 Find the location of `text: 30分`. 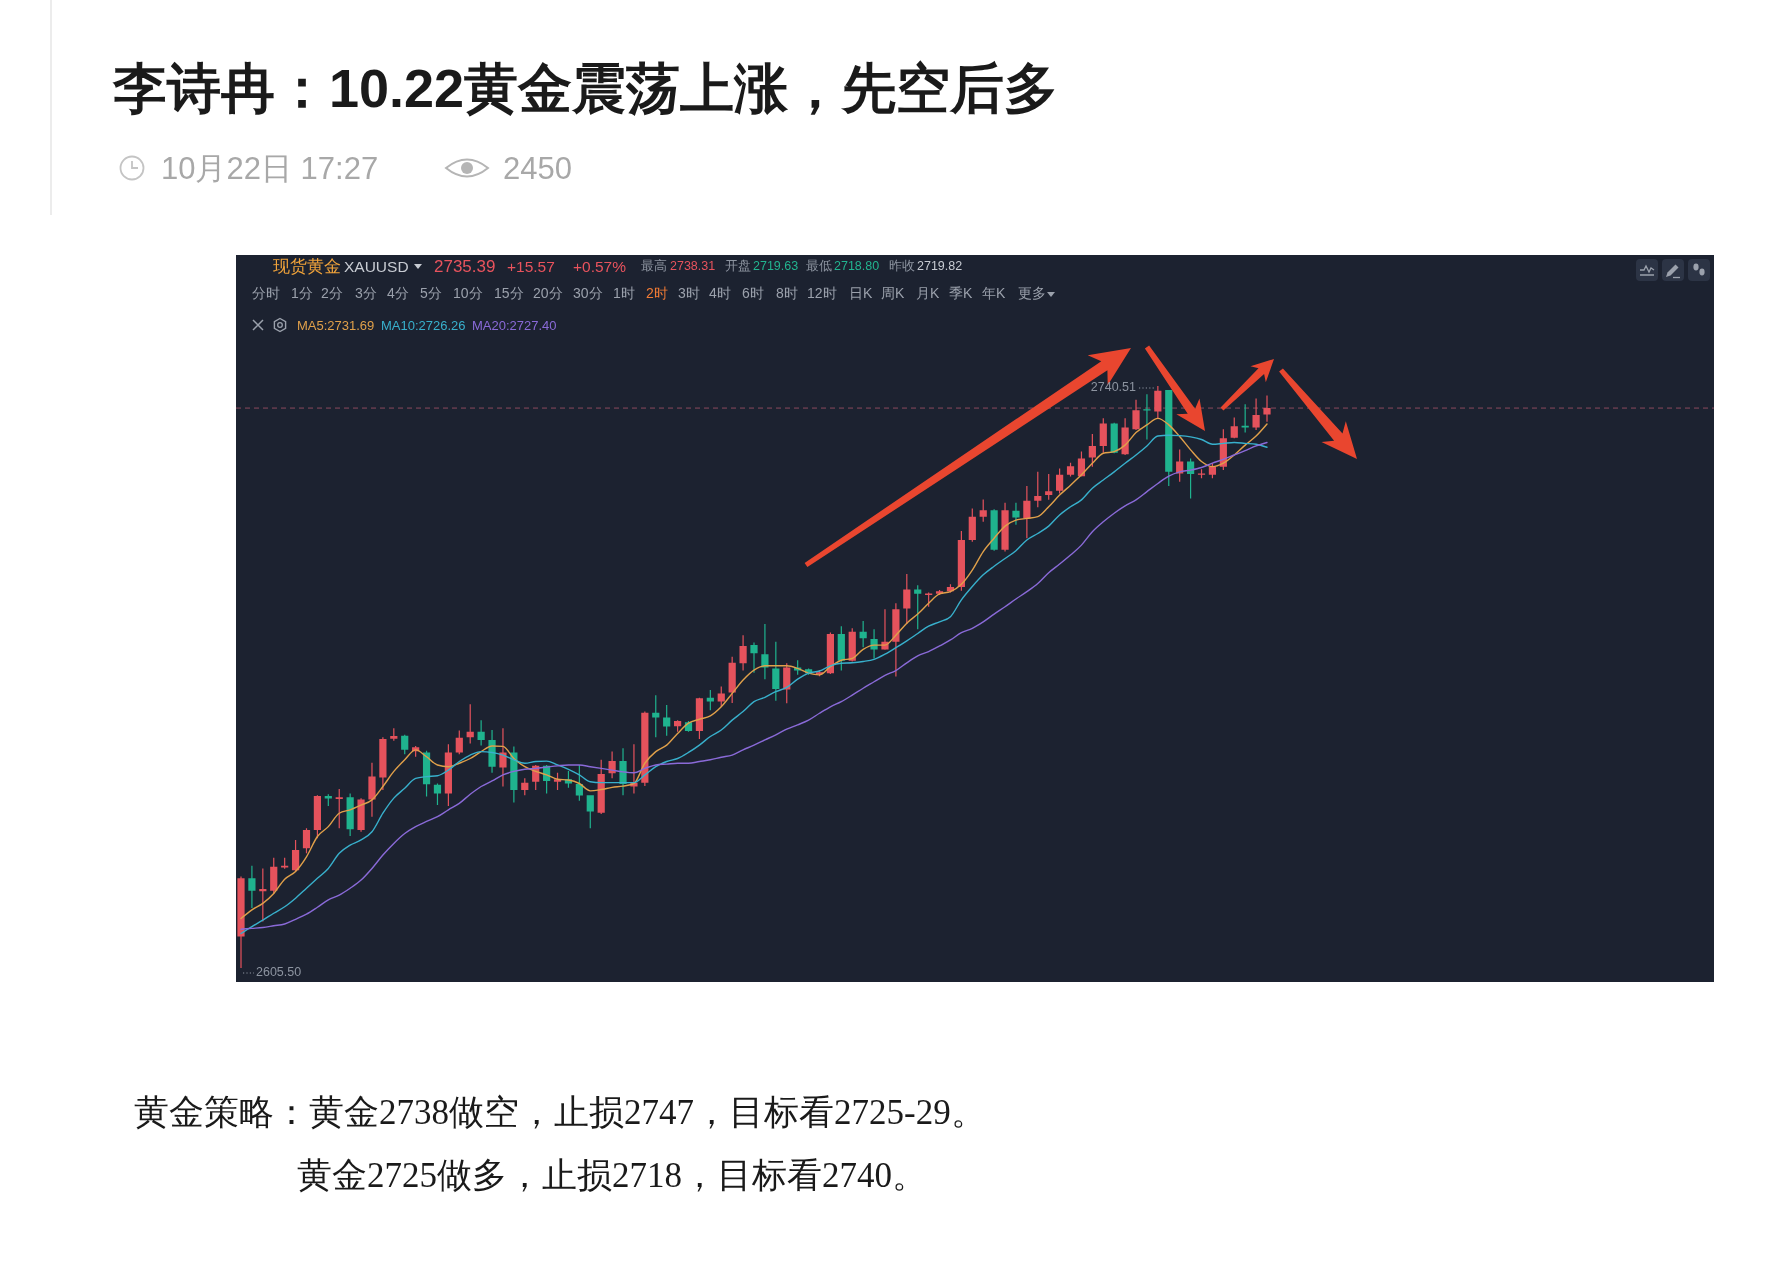

text: 30分 is located at coordinates (588, 293).